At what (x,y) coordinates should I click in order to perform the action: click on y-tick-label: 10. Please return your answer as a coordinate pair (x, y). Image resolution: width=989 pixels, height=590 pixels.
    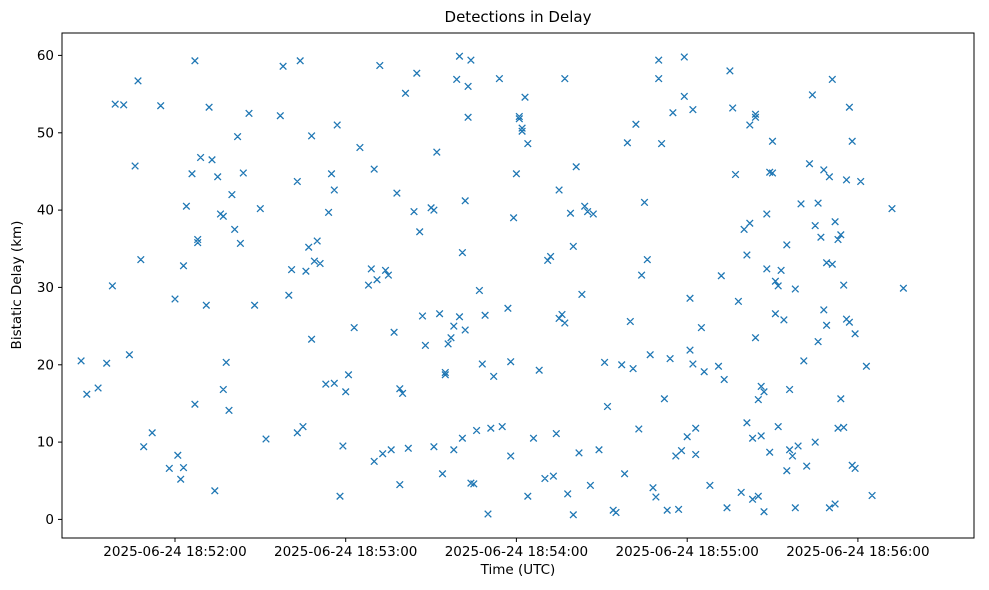
    Looking at the image, I should click on (45, 443).